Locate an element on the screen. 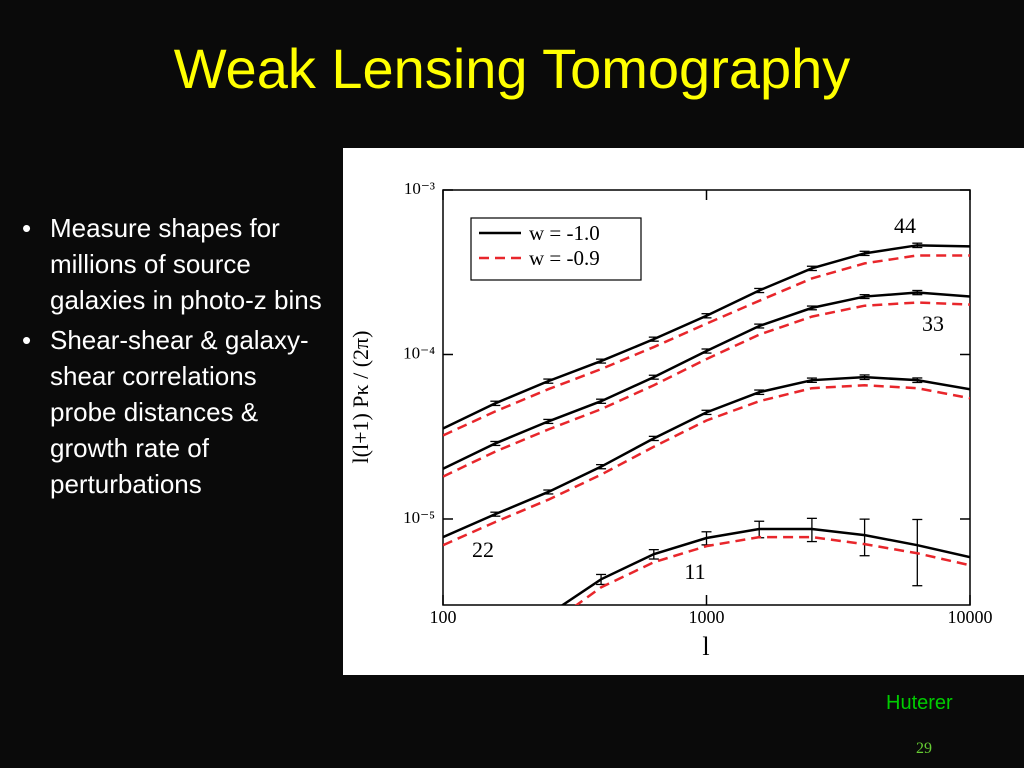 The width and height of the screenshot is (1024, 768). slide-title: Weak Lensing Tomography is located at coordinates (512, 68).